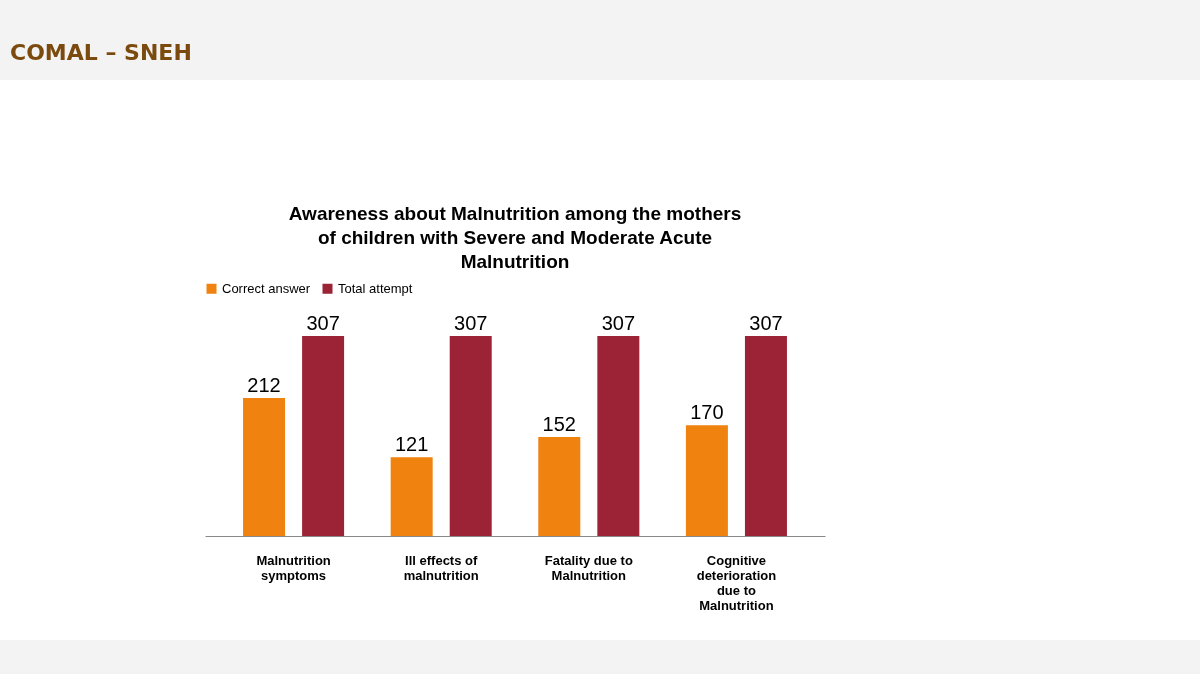 Image resolution: width=1200 pixels, height=674 pixels. I want to click on x-tick-label: Fatality due to Malnutrition, so click(588, 567).